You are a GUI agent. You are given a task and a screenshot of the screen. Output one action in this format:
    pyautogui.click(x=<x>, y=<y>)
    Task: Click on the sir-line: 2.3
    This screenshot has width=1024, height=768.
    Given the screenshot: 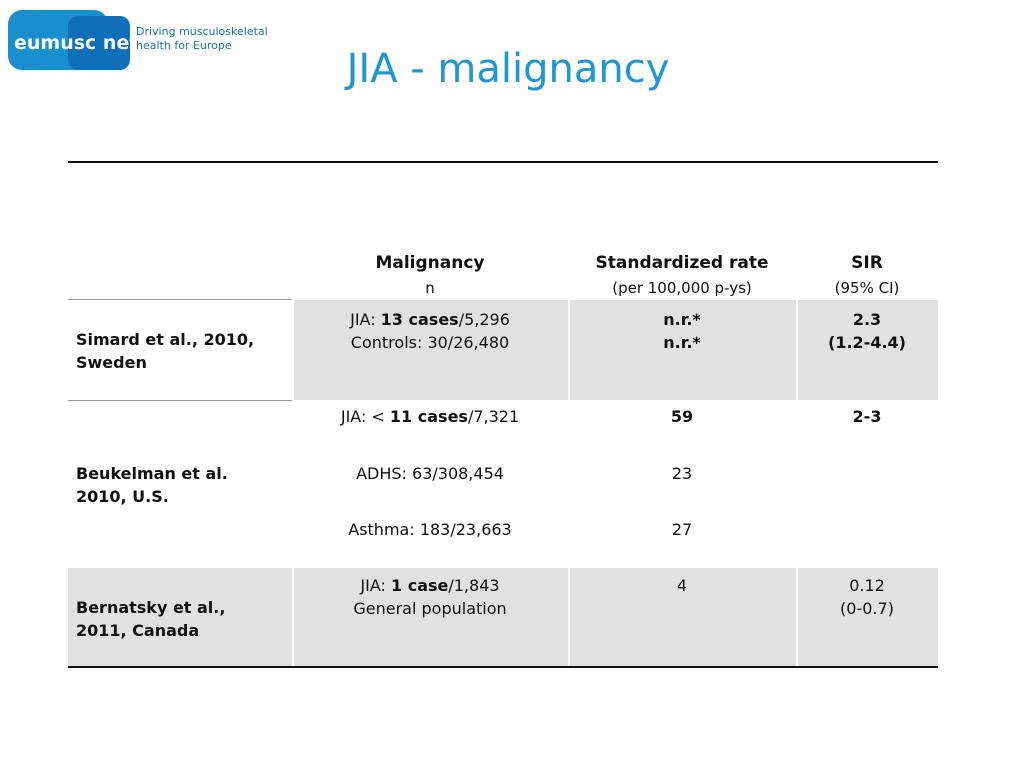 What is the action you would take?
    pyautogui.click(x=867, y=319)
    